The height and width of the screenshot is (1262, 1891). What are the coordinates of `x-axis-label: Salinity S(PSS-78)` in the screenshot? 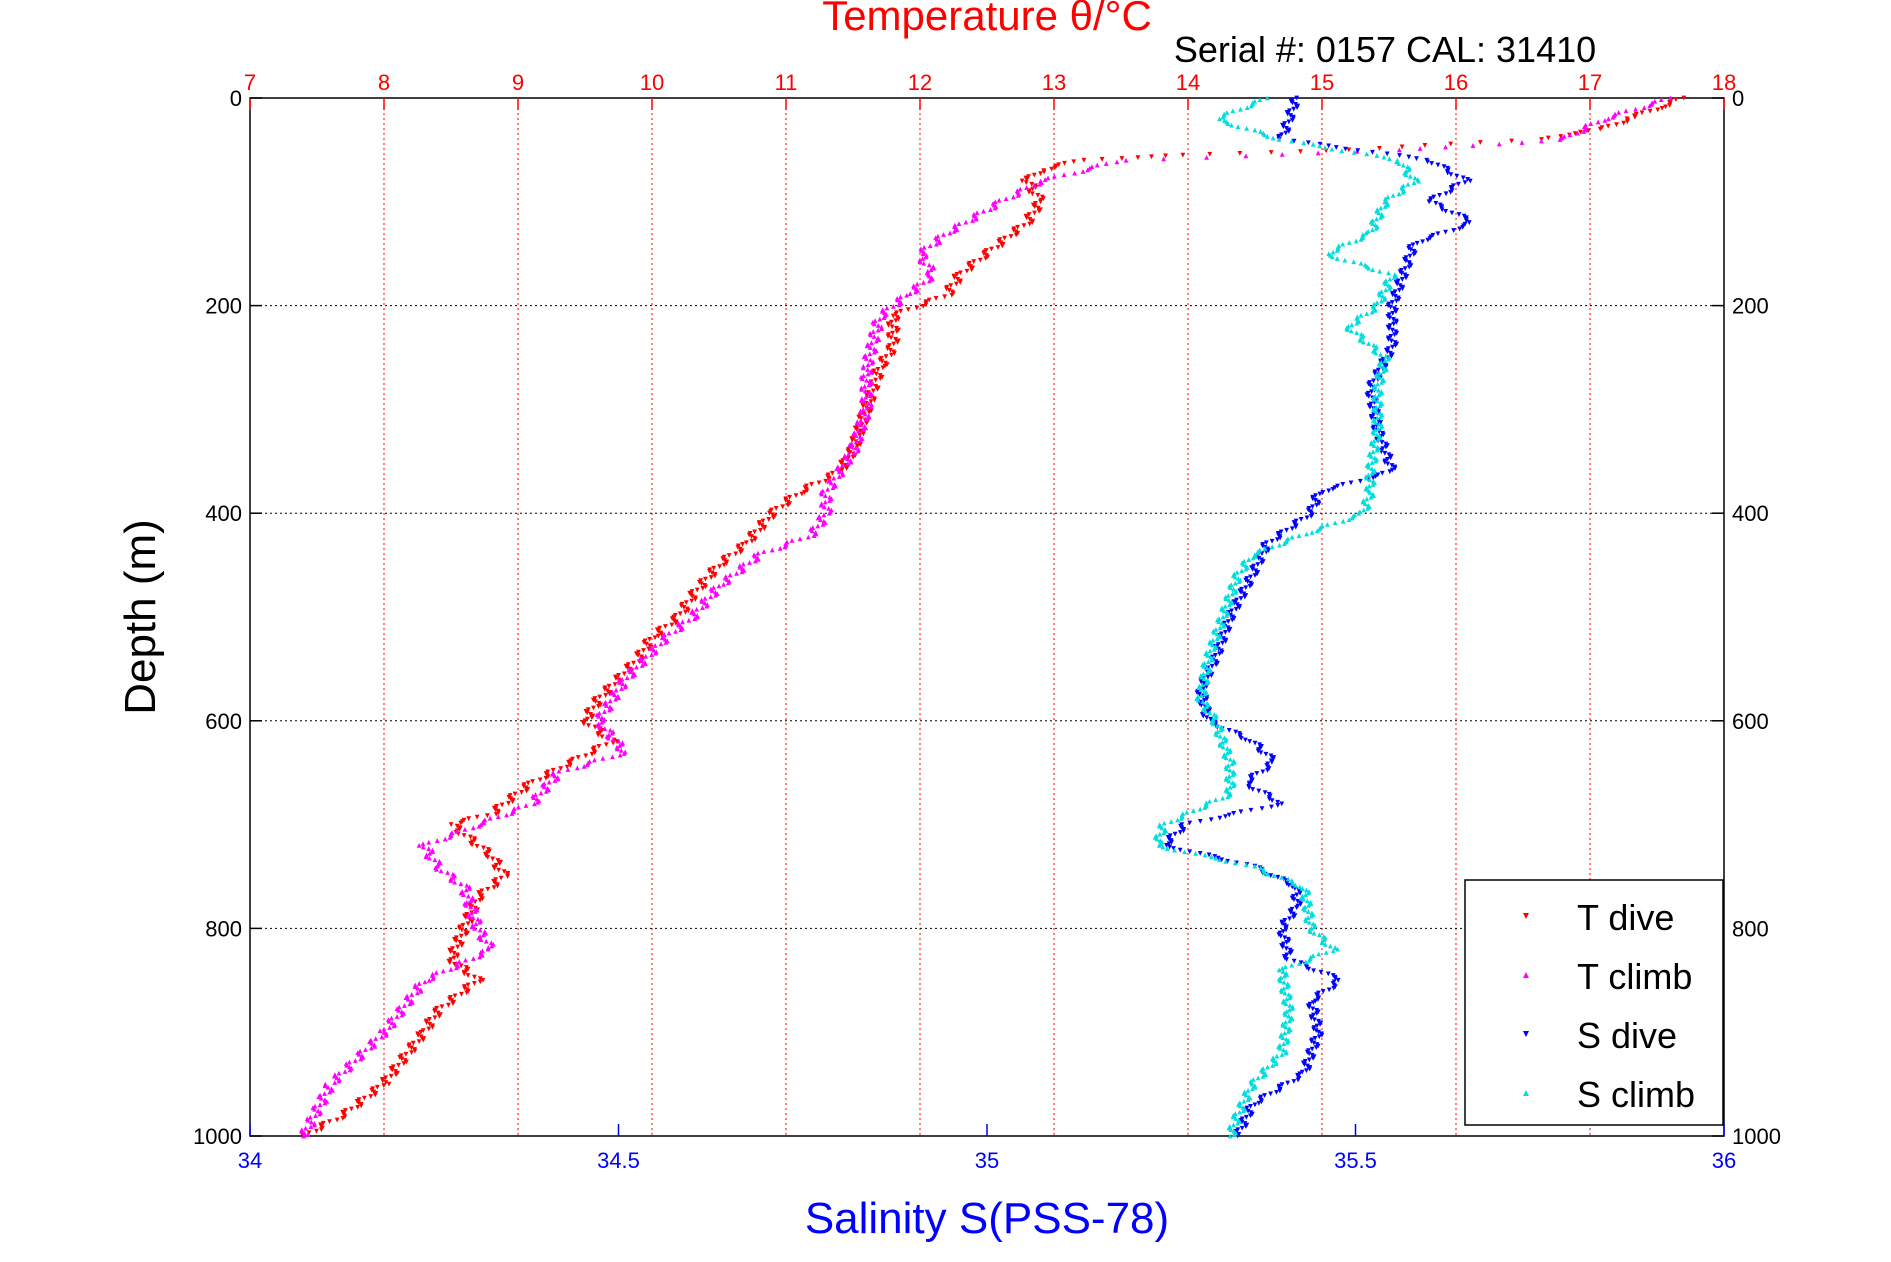 It's located at (987, 1218).